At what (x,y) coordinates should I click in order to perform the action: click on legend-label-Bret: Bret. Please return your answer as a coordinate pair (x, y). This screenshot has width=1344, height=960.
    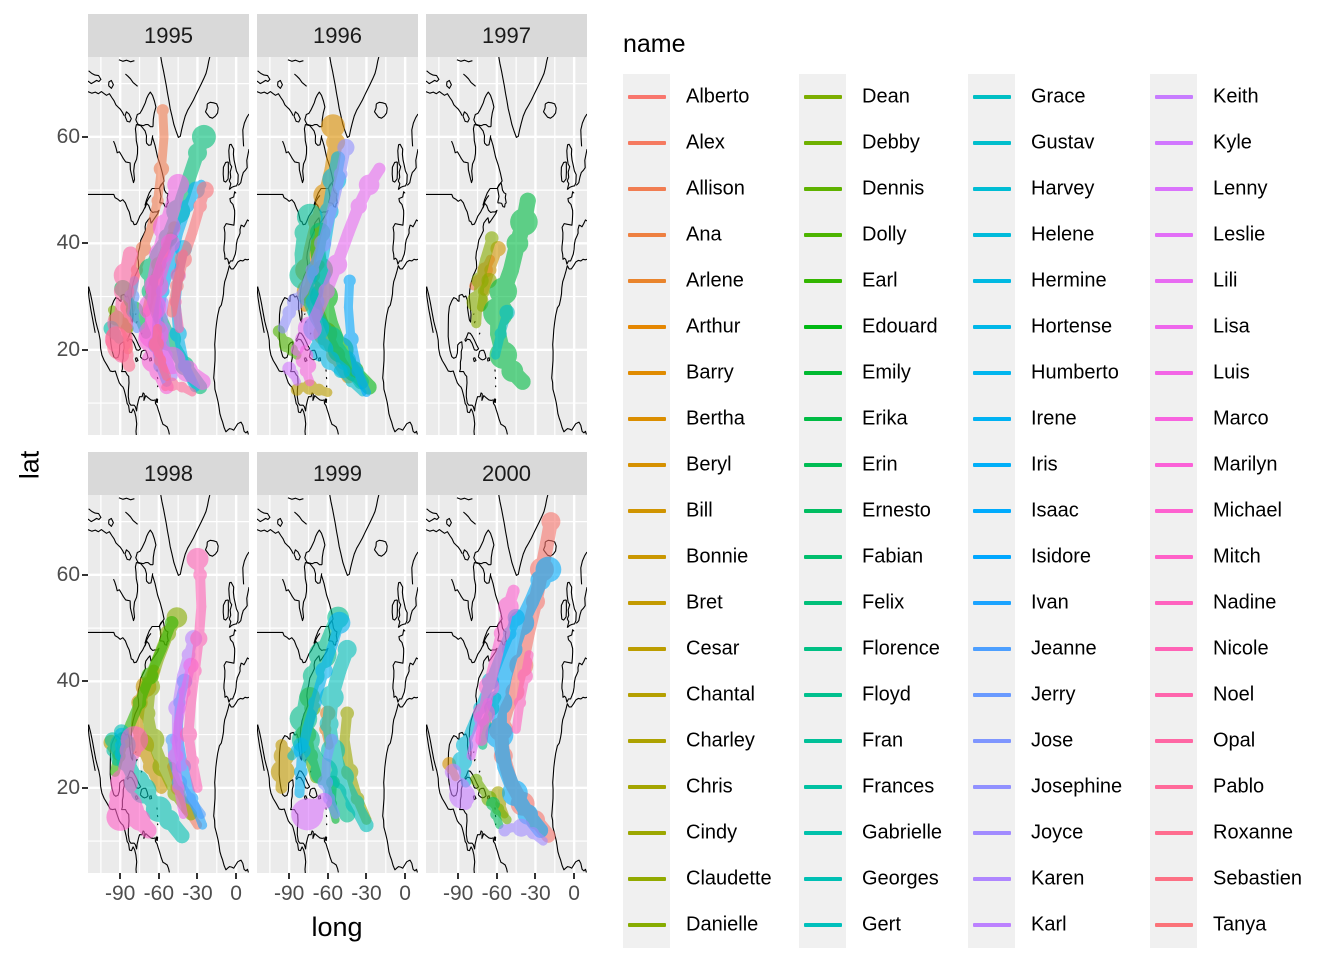
    Looking at the image, I should click on (704, 602).